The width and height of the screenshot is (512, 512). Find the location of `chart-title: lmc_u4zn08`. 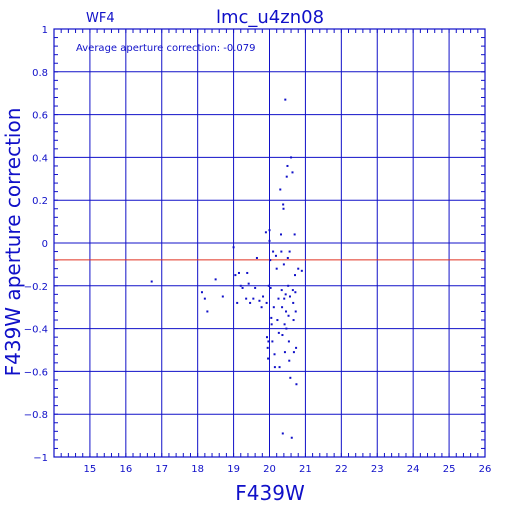

chart-title: lmc_u4zn08 is located at coordinates (270, 17).